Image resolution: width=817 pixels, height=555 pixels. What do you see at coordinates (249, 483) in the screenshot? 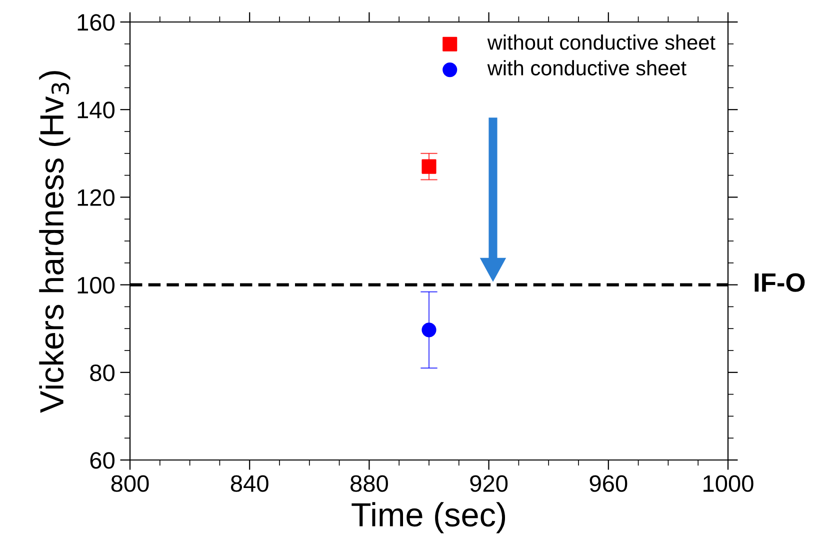
I see `x-tick-label: 840` at bounding box center [249, 483].